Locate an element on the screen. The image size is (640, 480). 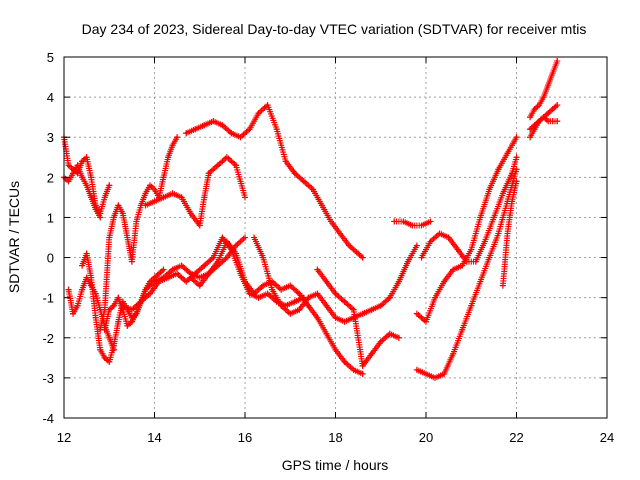
x-tick-label: 24 is located at coordinates (607, 437).